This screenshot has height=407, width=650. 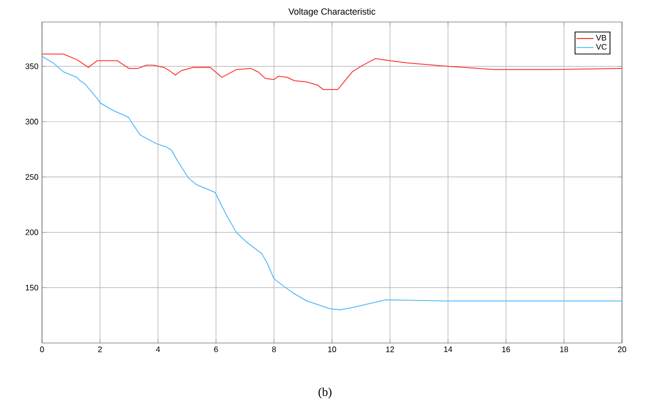 What do you see at coordinates (325, 393) in the screenshot?
I see `text: (b)` at bounding box center [325, 393].